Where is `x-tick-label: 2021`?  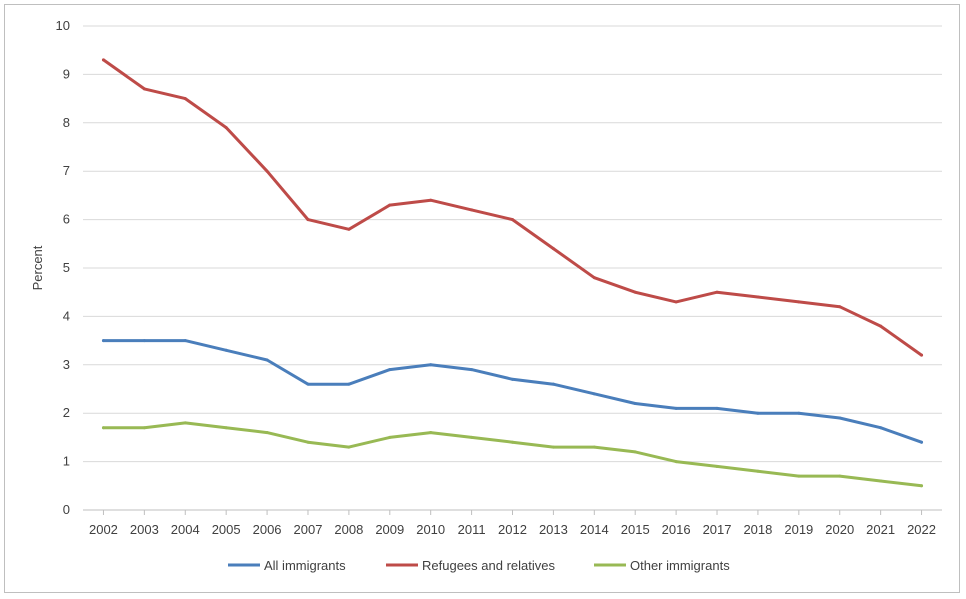
x-tick-label: 2021 is located at coordinates (880, 529).